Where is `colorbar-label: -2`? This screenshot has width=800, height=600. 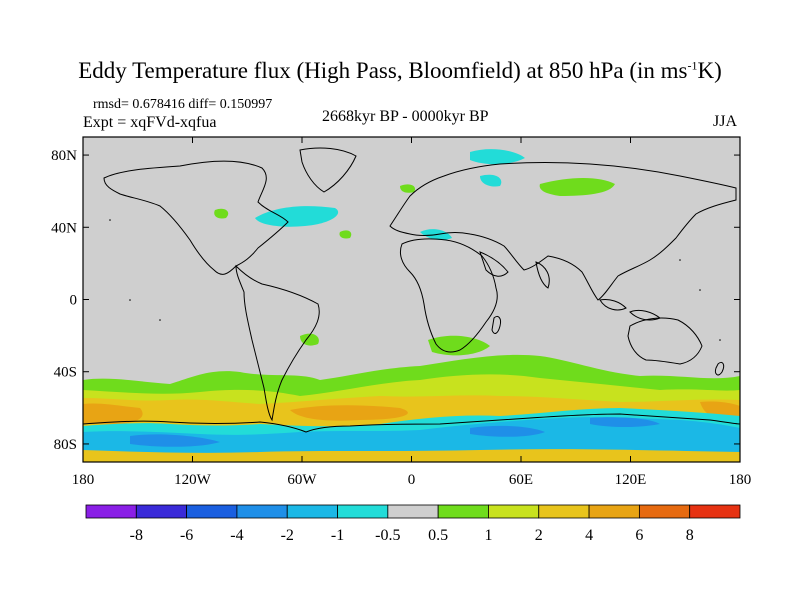 colorbar-label: -2 is located at coordinates (287, 535).